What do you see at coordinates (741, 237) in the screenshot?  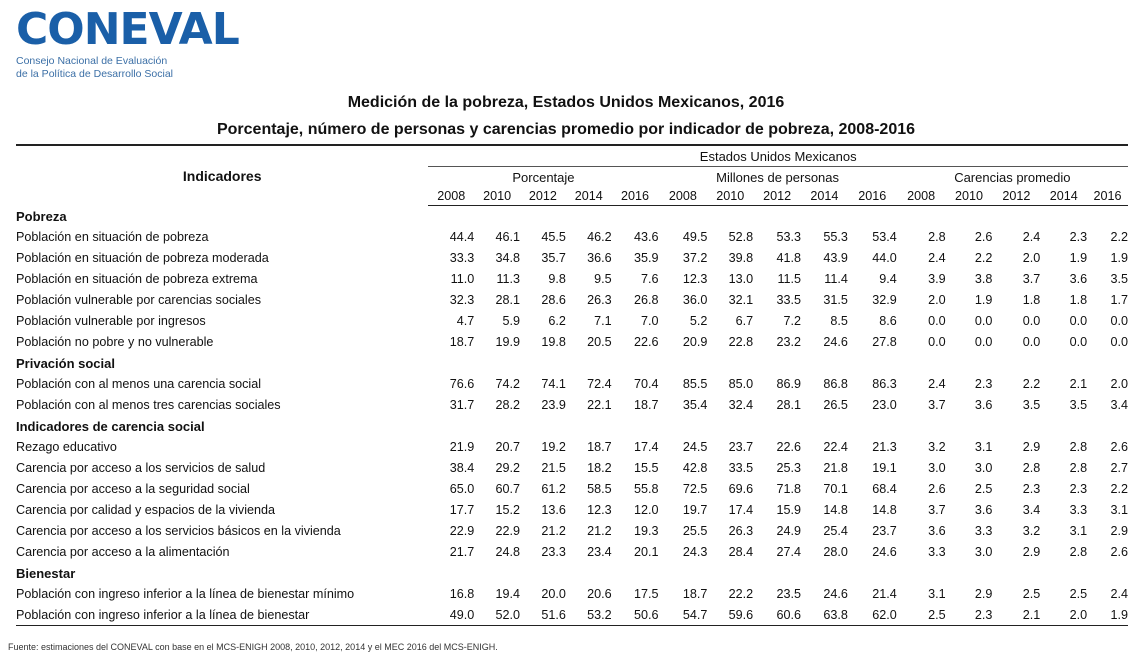 I see `table-cell: 52.8` at bounding box center [741, 237].